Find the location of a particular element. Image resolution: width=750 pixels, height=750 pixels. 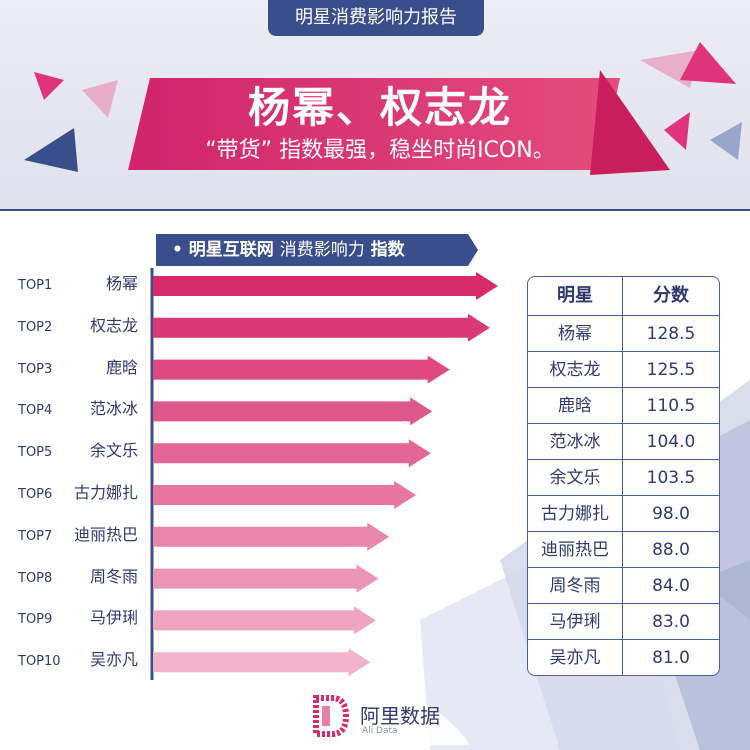

table-row: 余文乐 103.5 is located at coordinates (623, 477).